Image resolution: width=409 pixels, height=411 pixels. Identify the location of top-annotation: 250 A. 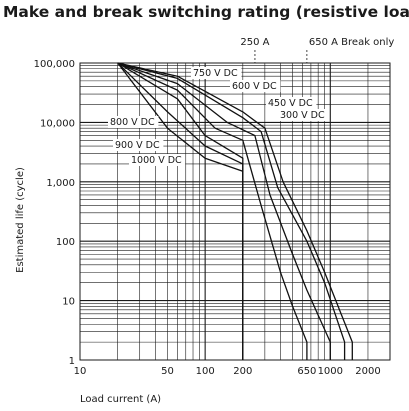
(254, 42).